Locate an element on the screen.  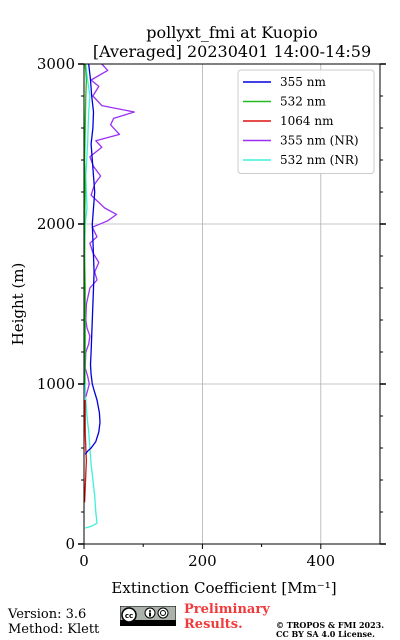
cc-by-sa-badge: cc is located at coordinates (148, 616).